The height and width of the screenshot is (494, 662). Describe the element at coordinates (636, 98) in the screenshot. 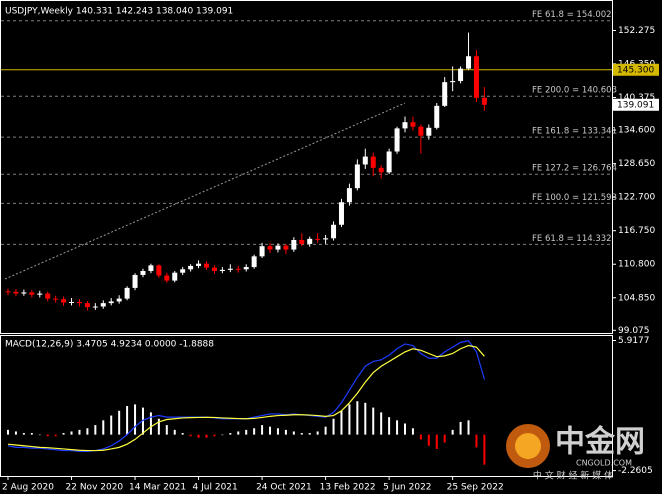

I see `y-tick-label: 140.375` at that location.